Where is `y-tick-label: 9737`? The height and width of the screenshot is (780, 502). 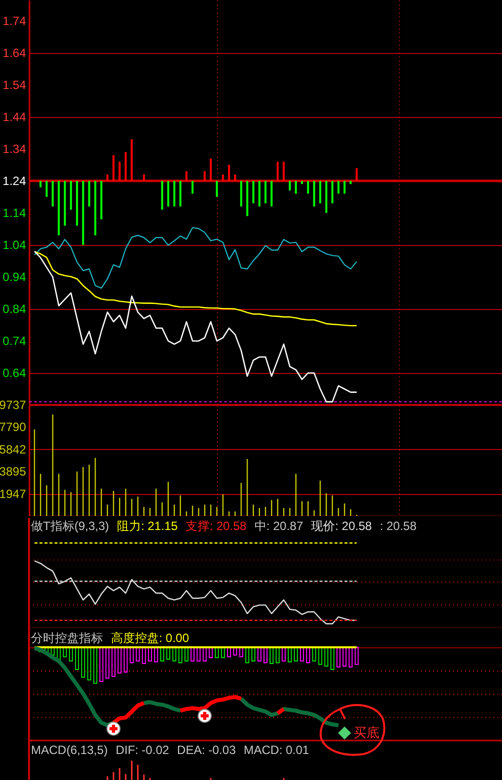 y-tick-label: 9737 is located at coordinates (13, 405).